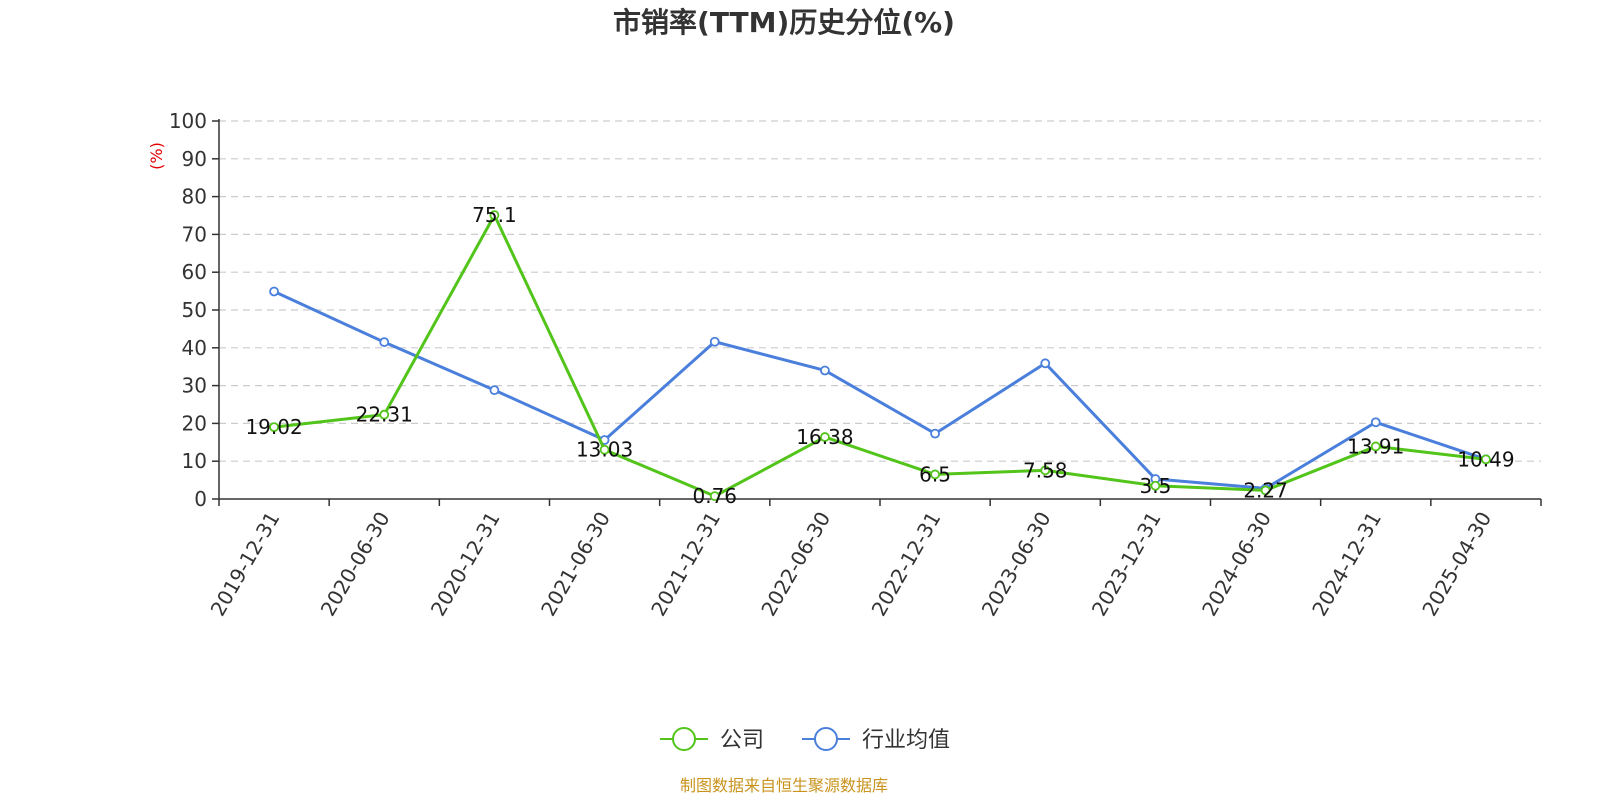  Describe the element at coordinates (784, 22) in the screenshot. I see `chart-title: 市销率(TTM)历史分位(%)` at that location.